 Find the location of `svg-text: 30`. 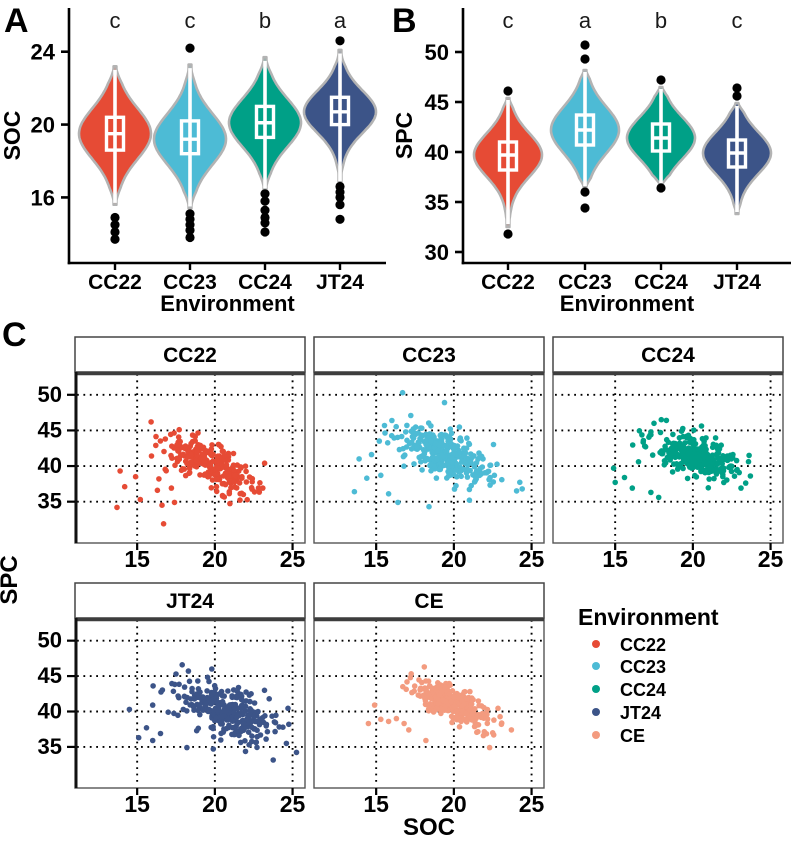

svg-text: 30 is located at coordinates (437, 252).